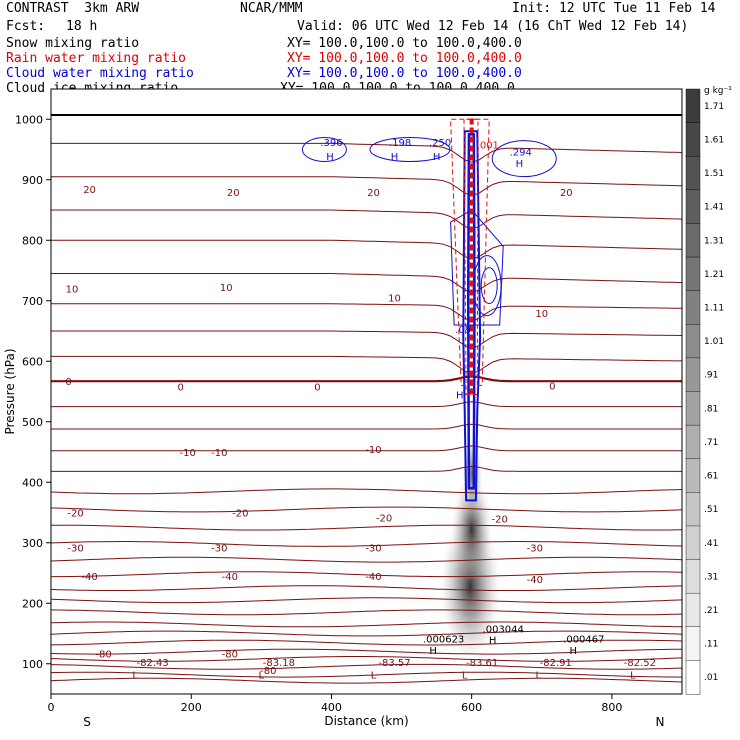 The image size is (740, 740). Describe the element at coordinates (72, 290) in the screenshot. I see `temperature-label-22: 10` at that location.